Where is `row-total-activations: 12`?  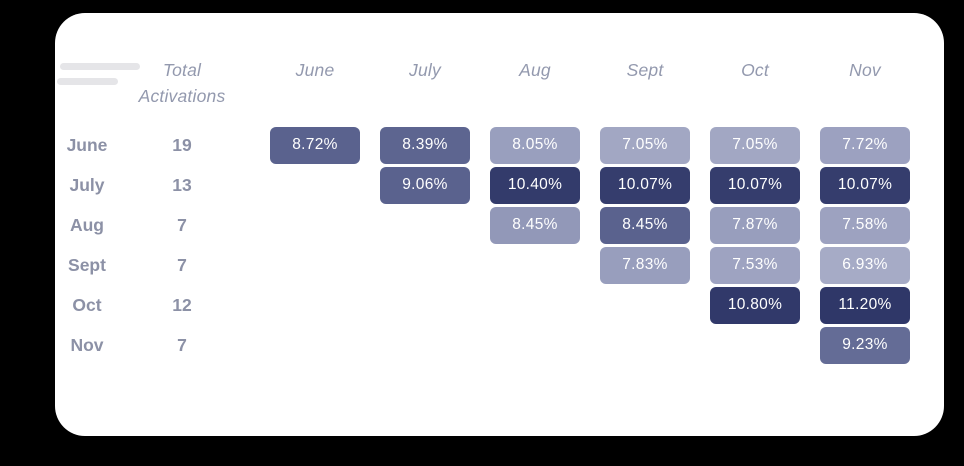 row-total-activations: 12 is located at coordinates (182, 304).